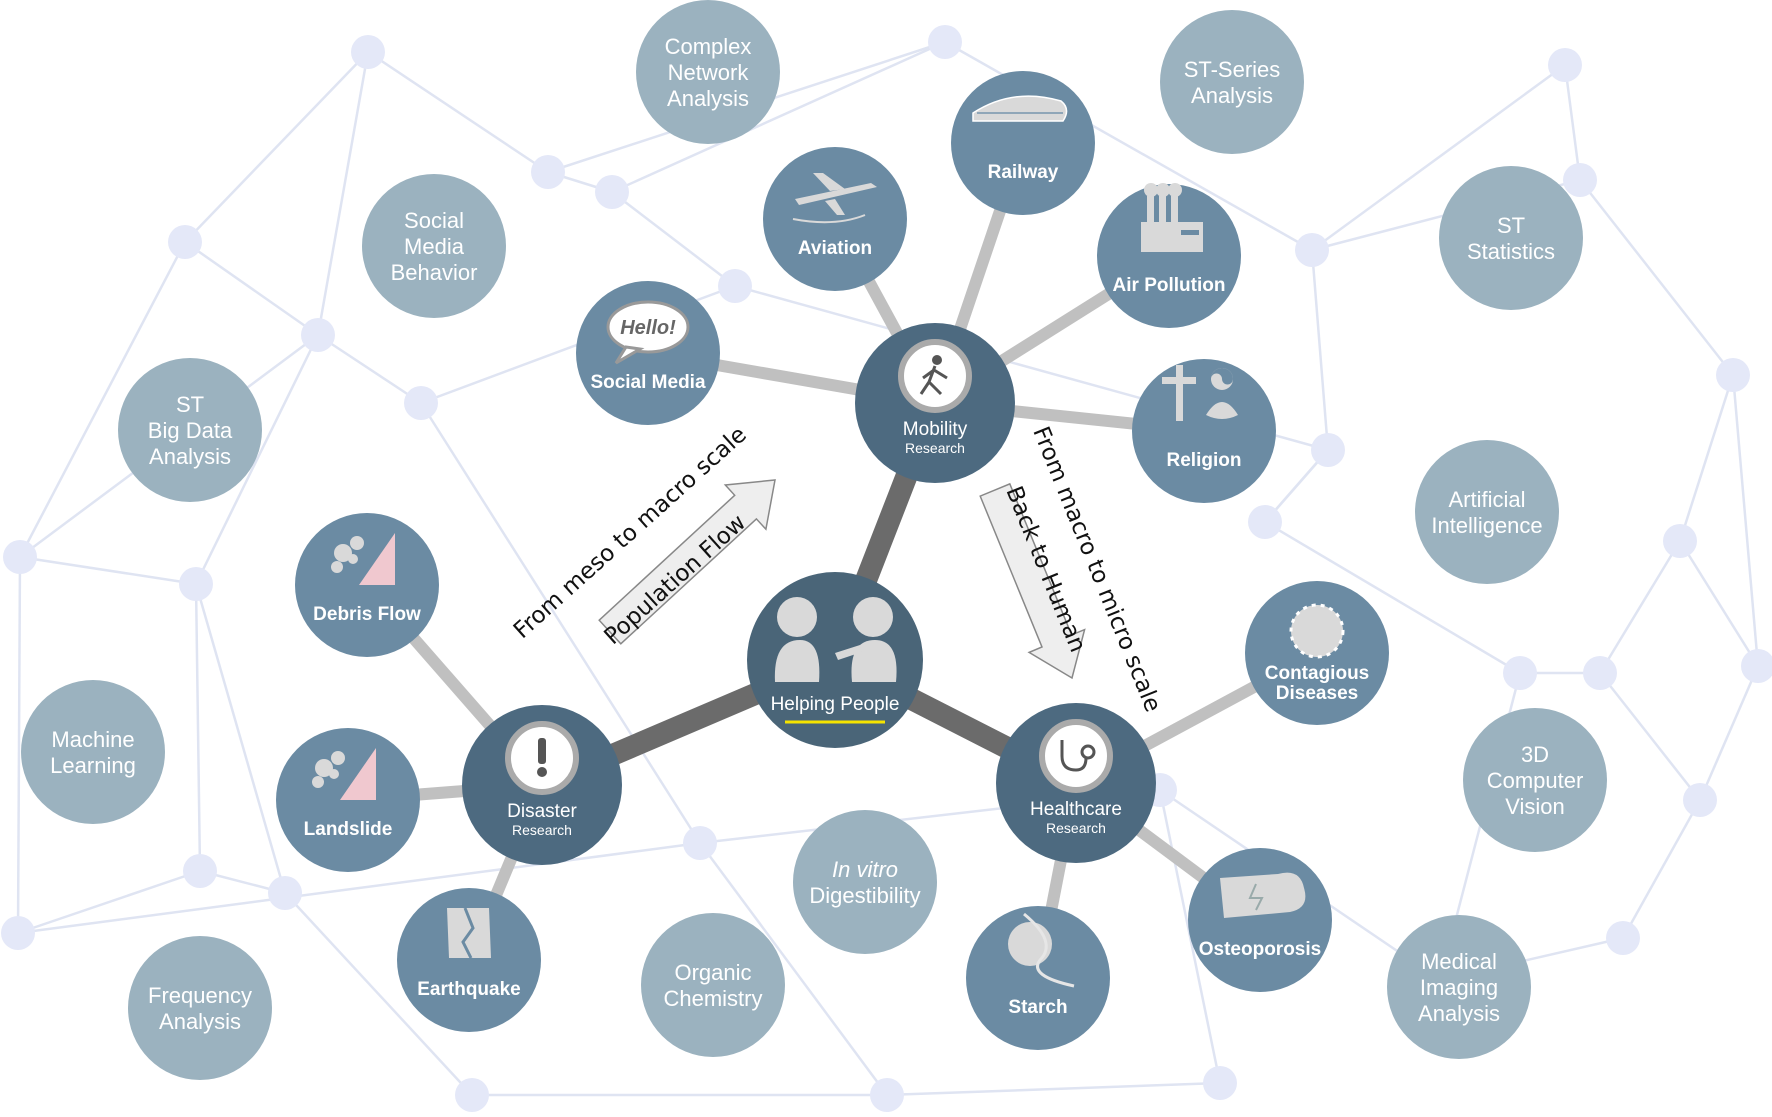  I want to click on method-label-line: Organic, so click(712, 972).